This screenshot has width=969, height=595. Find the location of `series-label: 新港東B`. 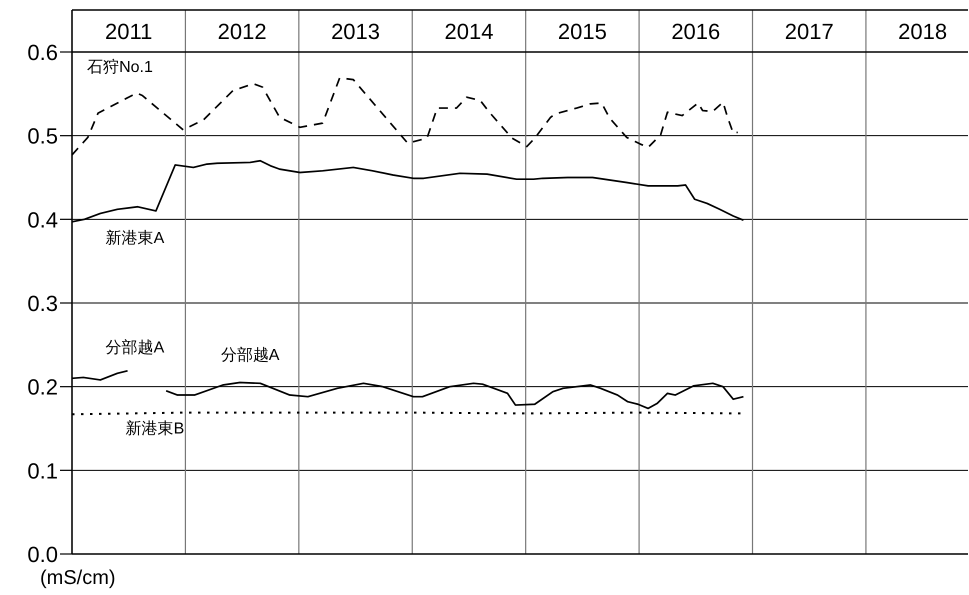

series-label: 新港東B is located at coordinates (155, 428).